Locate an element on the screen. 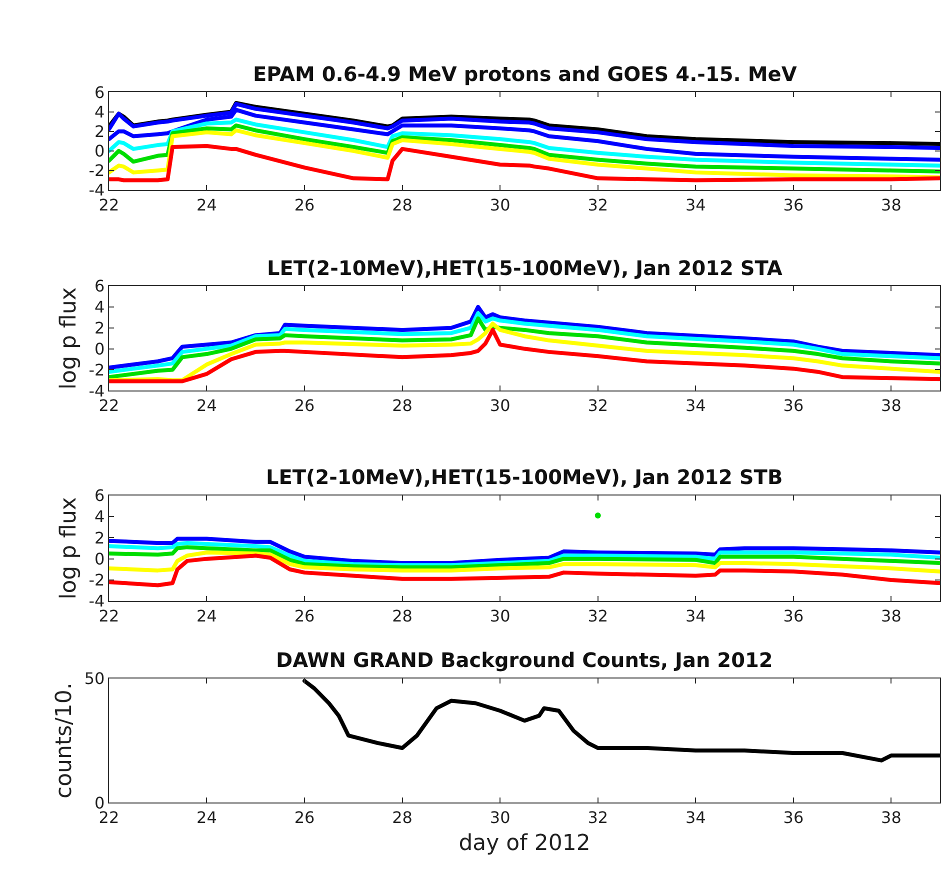 The image size is (951, 891). chart-title: EPAM 0.6-4.9 MeV protons and GOES 4.-15. MeV is located at coordinates (525, 74).